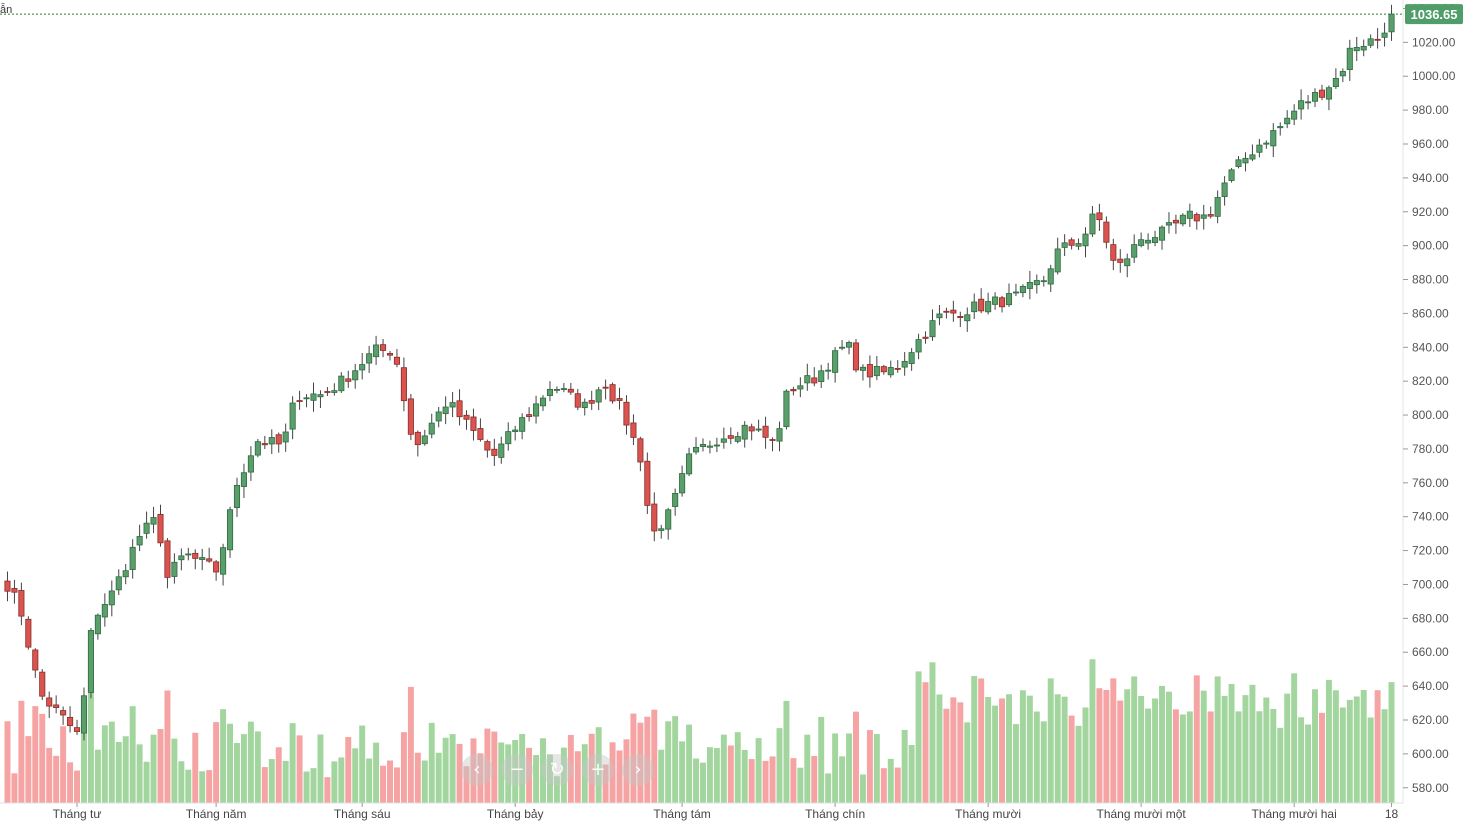  I want to click on reset-button: ↻, so click(557, 770).